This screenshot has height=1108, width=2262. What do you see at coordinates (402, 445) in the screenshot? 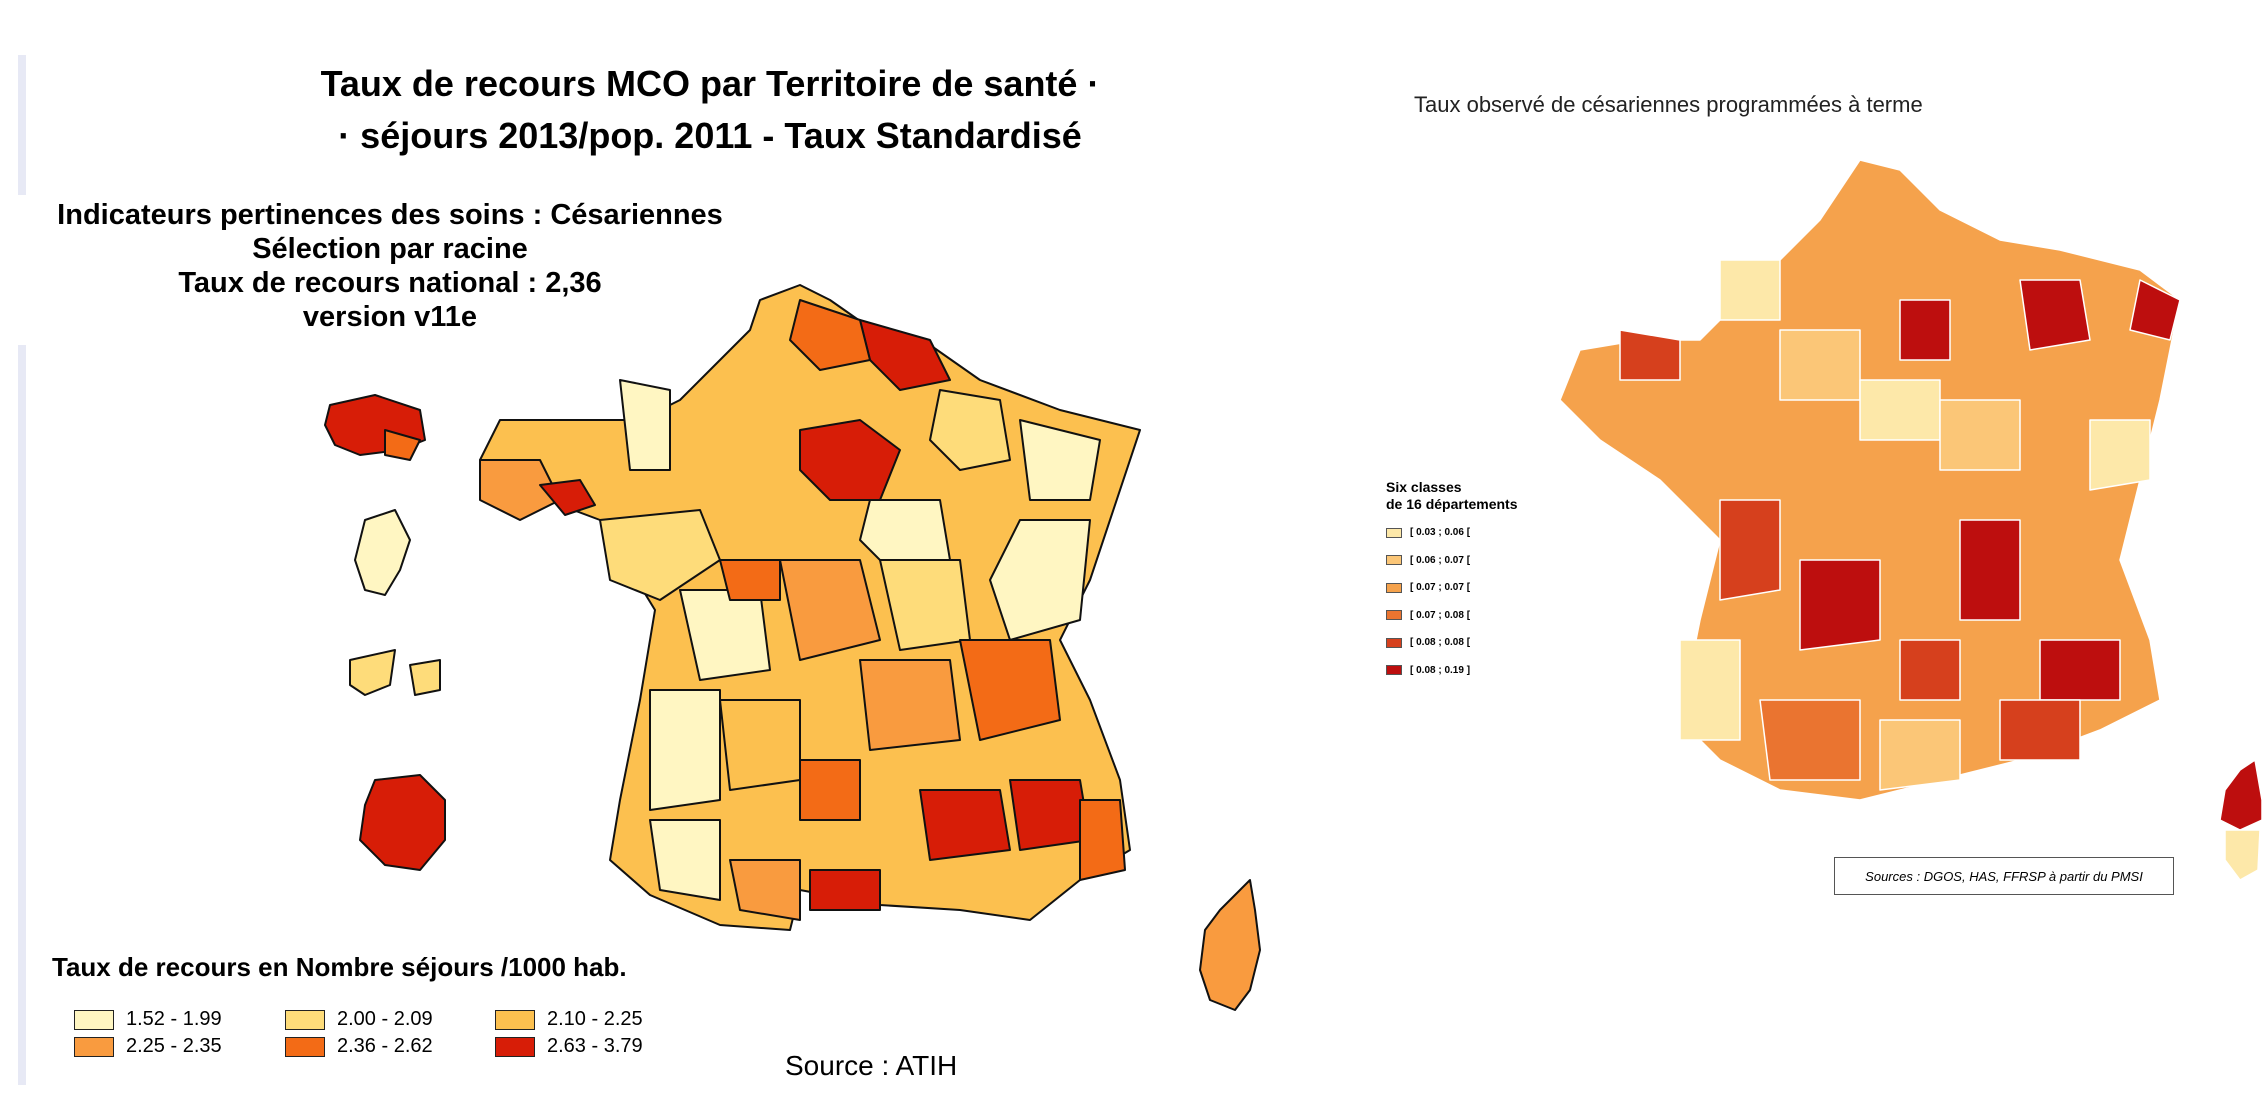
I see `overseas-guadeloupe-islands` at bounding box center [402, 445].